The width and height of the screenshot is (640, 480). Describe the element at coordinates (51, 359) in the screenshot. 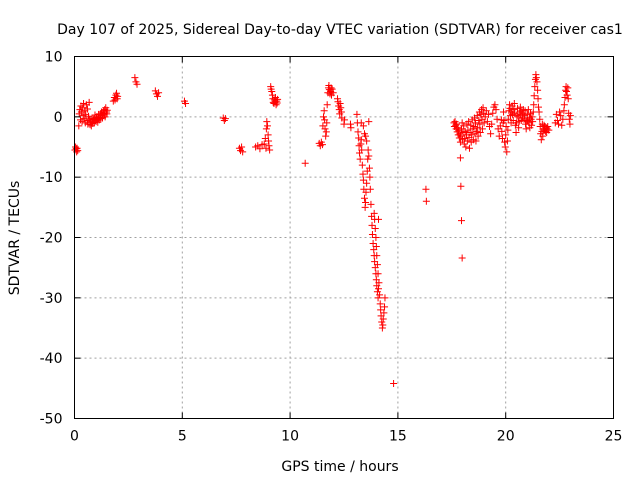

I see `y-tick-label: -40` at that location.